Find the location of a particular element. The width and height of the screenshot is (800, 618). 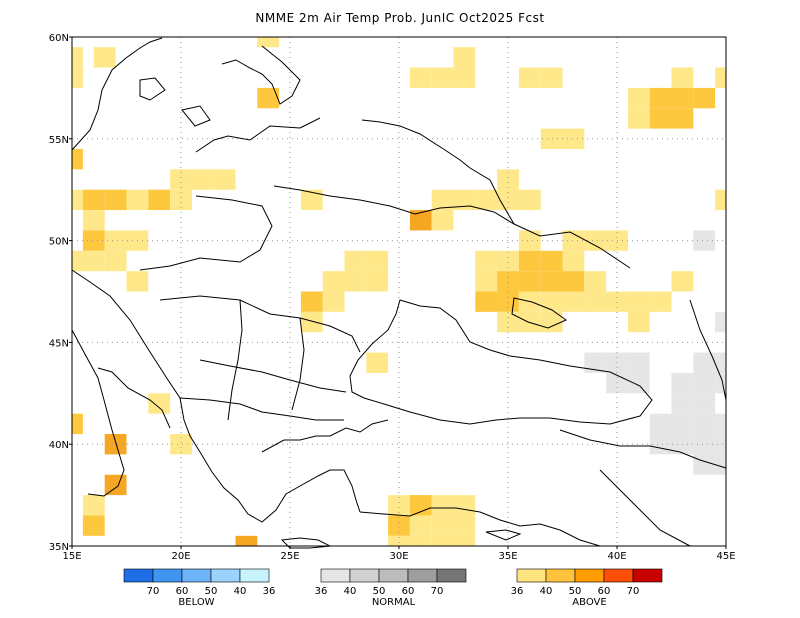

lon-tick-label: 30E is located at coordinates (398, 556).